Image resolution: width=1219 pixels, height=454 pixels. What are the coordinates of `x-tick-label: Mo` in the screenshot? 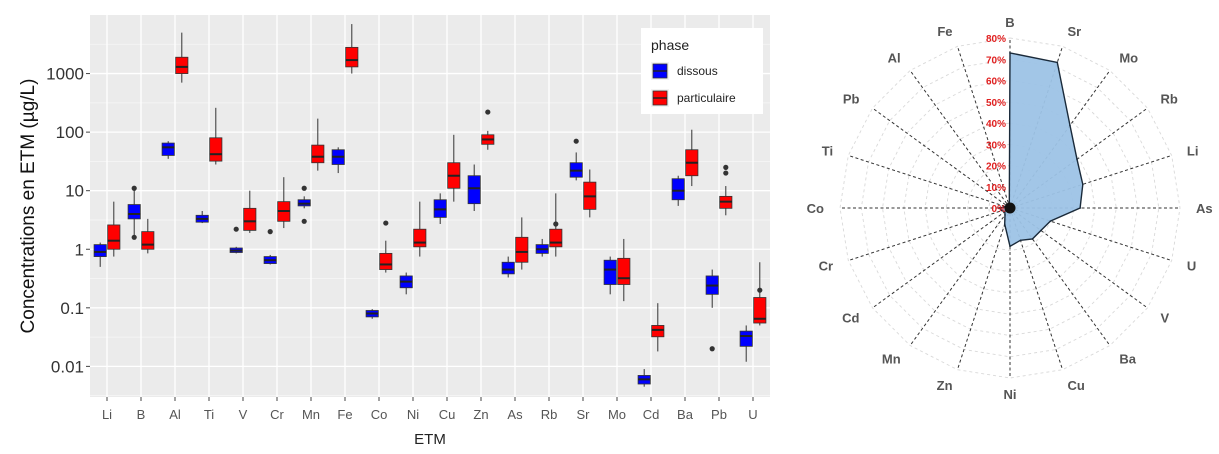 It's located at (617, 414).